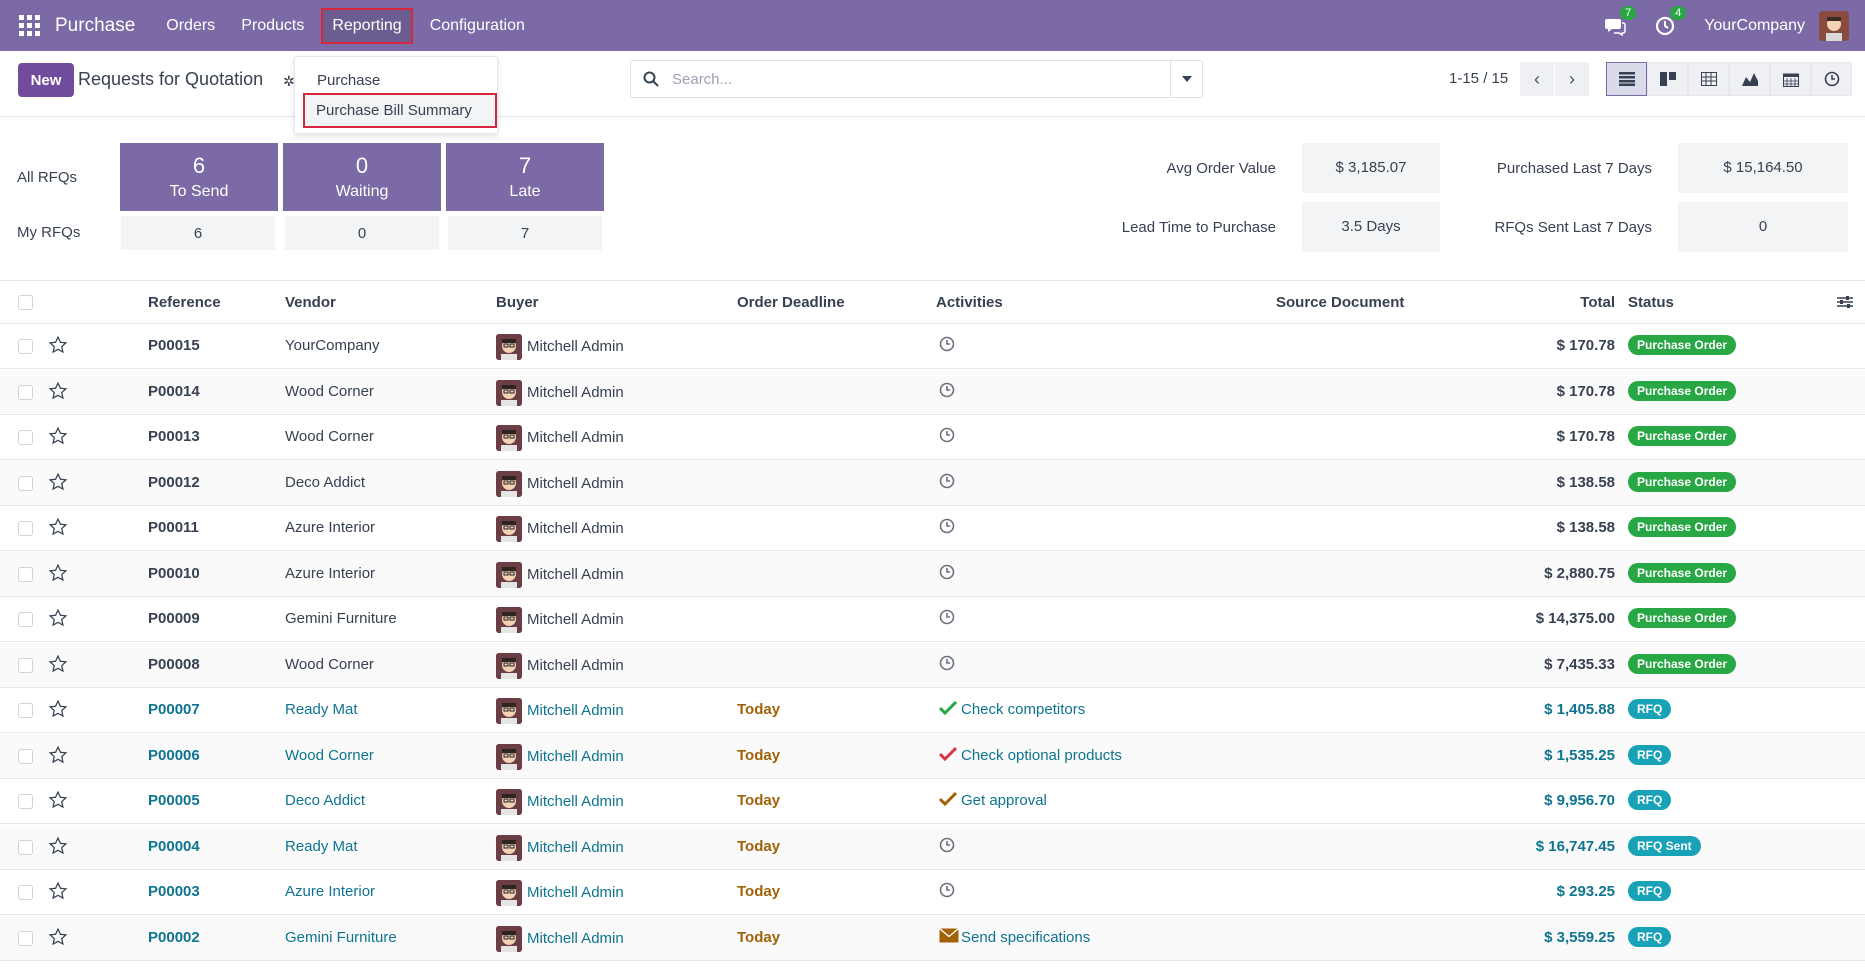 Image resolution: width=1865 pixels, height=976 pixels. Describe the element at coordinates (477, 25) in the screenshot. I see `menu-configuration: Configuration` at that location.